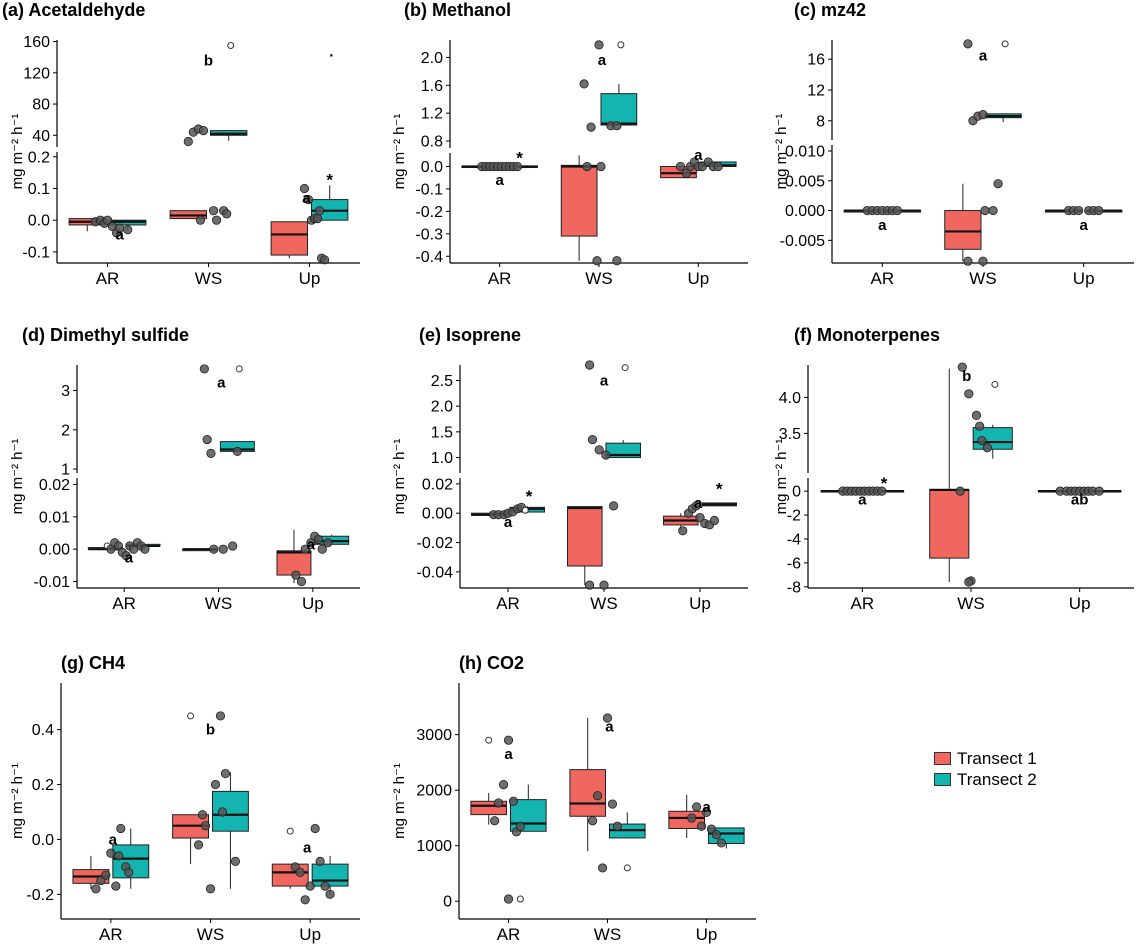  Describe the element at coordinates (579, 200) in the screenshot. I see `box-b-1-ws-body` at that location.